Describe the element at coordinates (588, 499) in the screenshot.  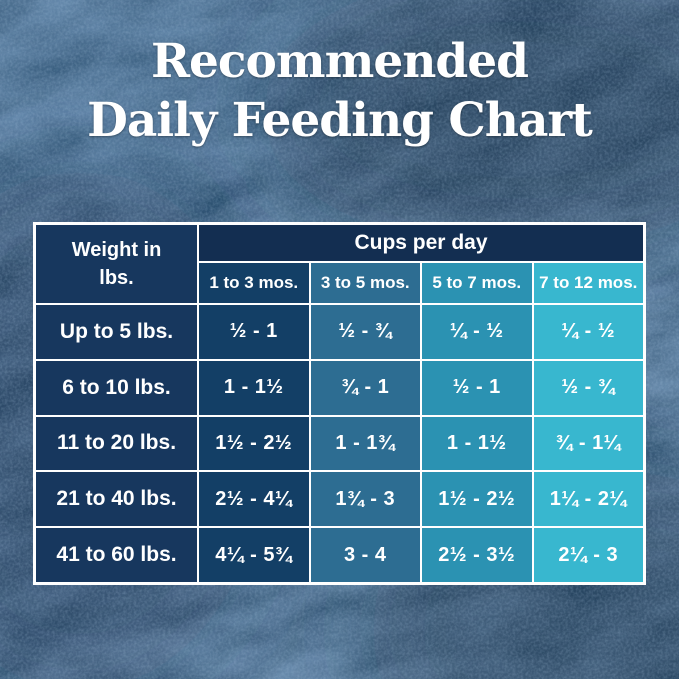
I see `feeding-value-cell: 1¼ - 2¼` at that location.